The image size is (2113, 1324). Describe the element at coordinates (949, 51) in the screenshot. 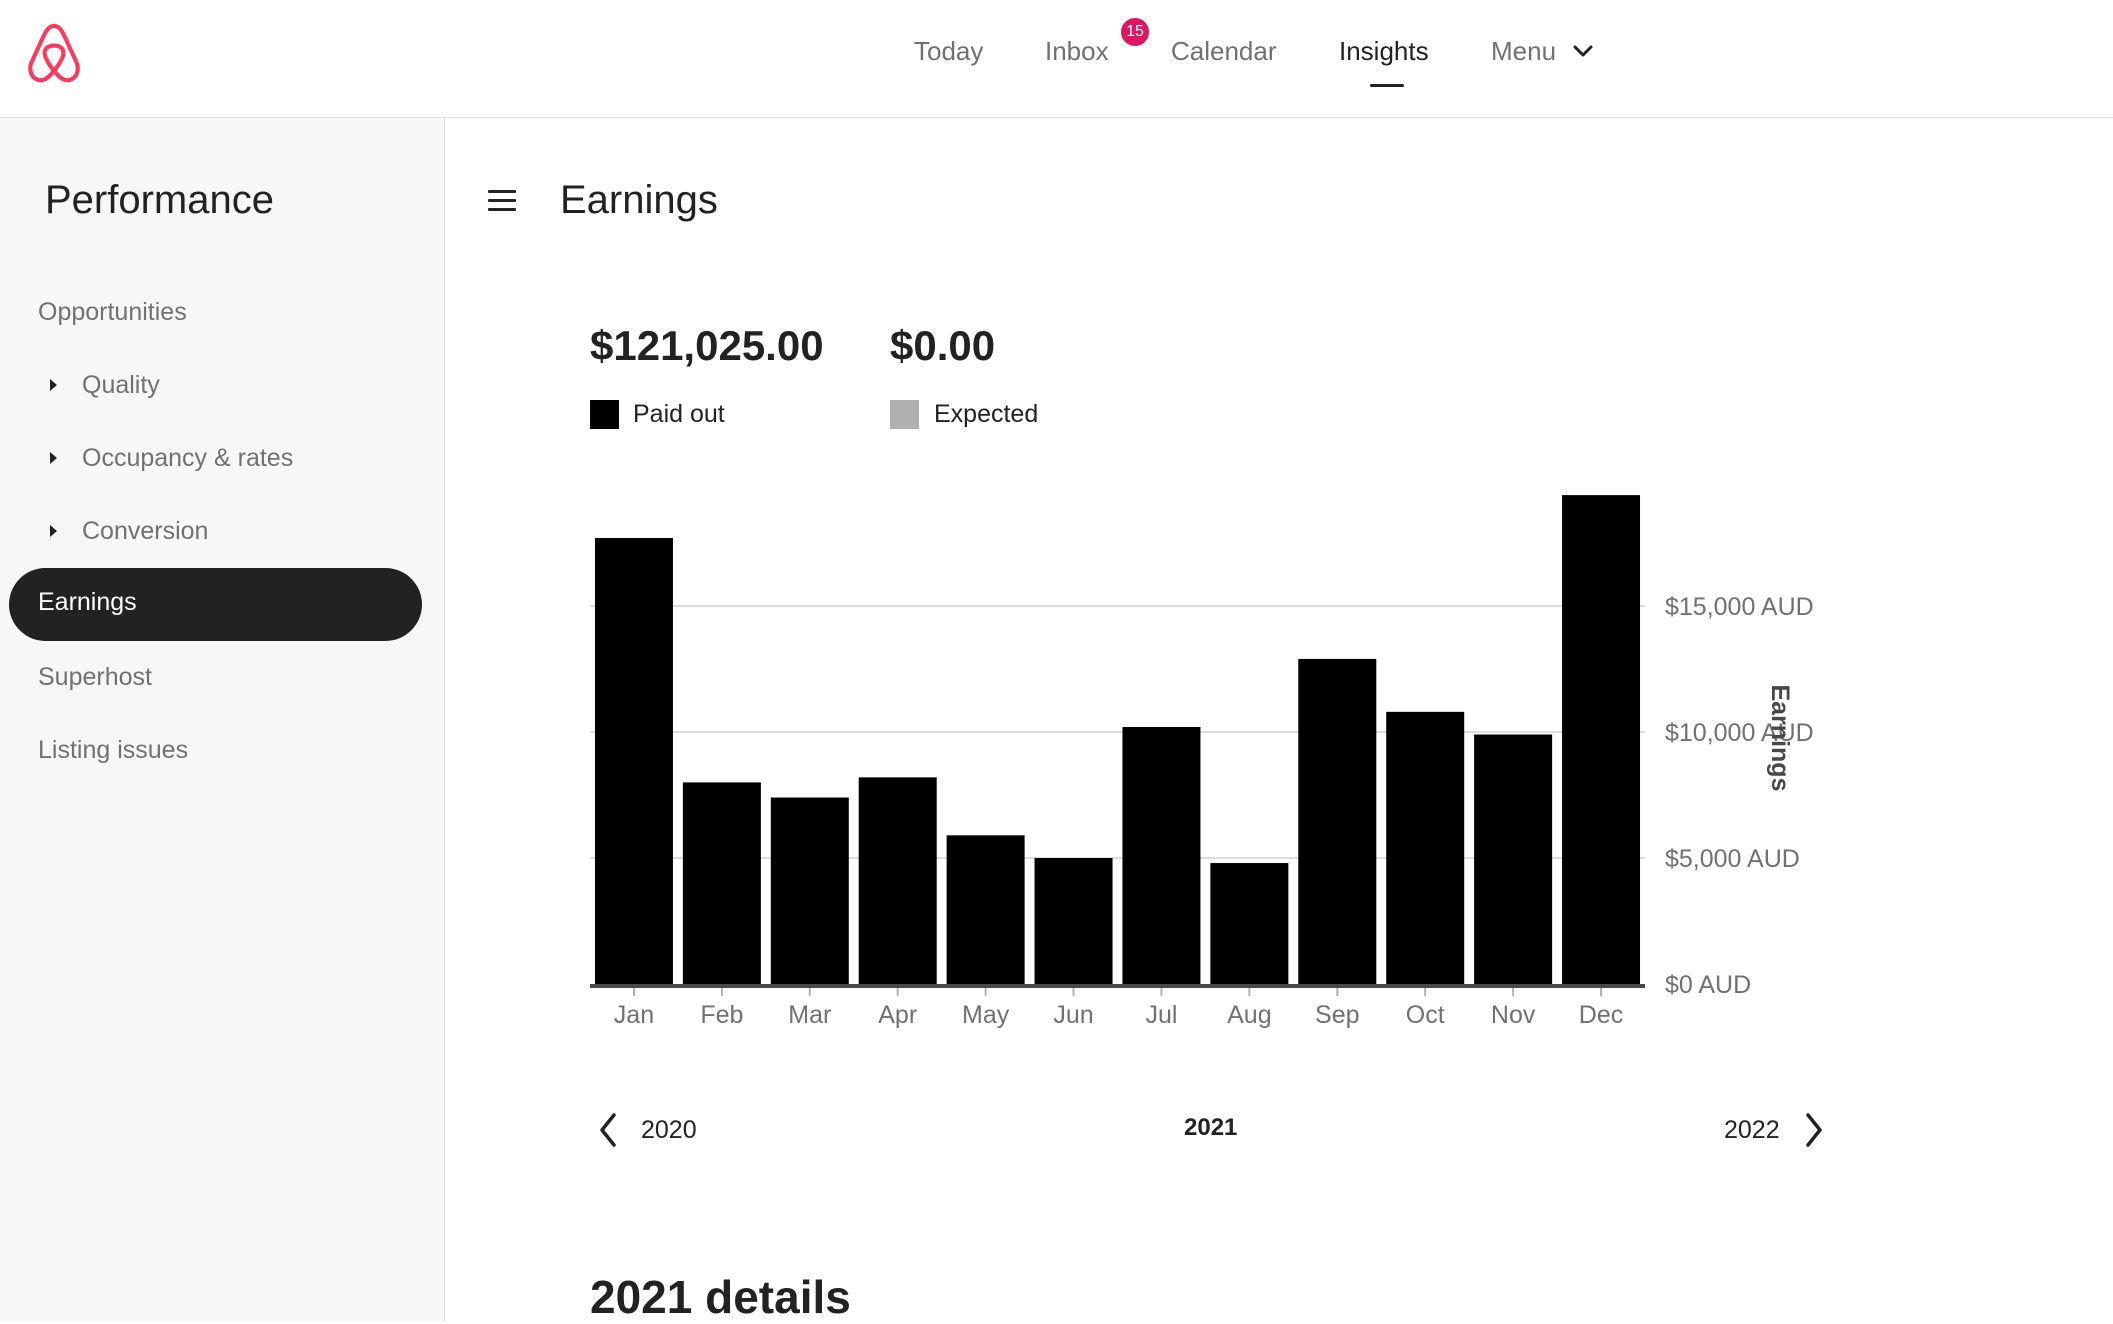

I see `nav-today: Today` at that location.